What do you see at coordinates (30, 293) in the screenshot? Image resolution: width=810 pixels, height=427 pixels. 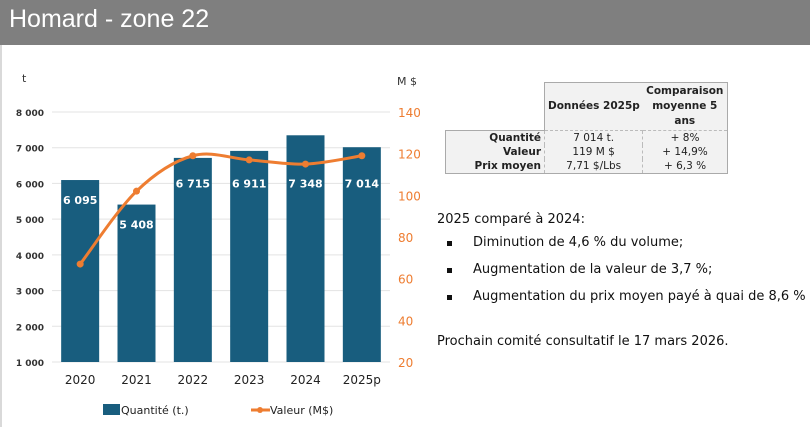 I see `left-tick-label: 3 000` at bounding box center [30, 293].